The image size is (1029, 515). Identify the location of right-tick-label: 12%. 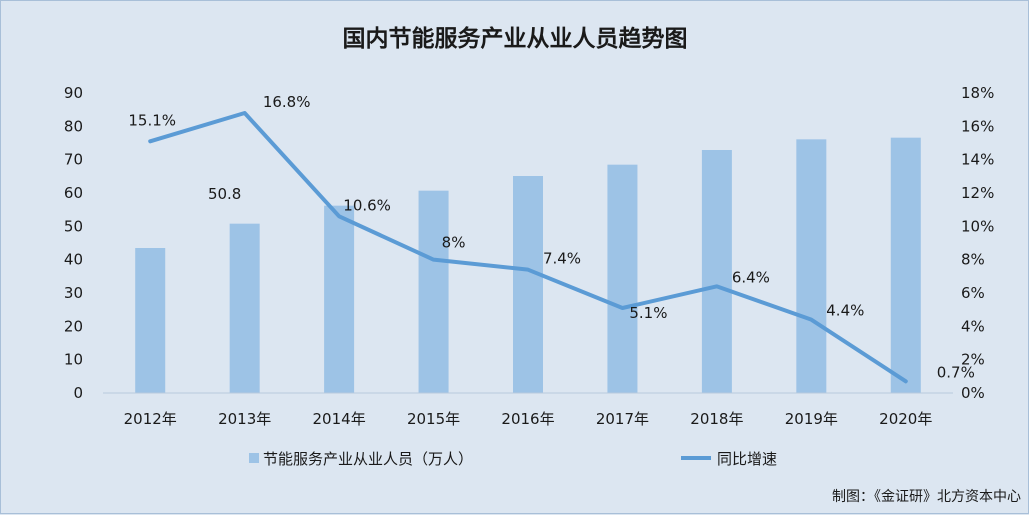
(977, 193).